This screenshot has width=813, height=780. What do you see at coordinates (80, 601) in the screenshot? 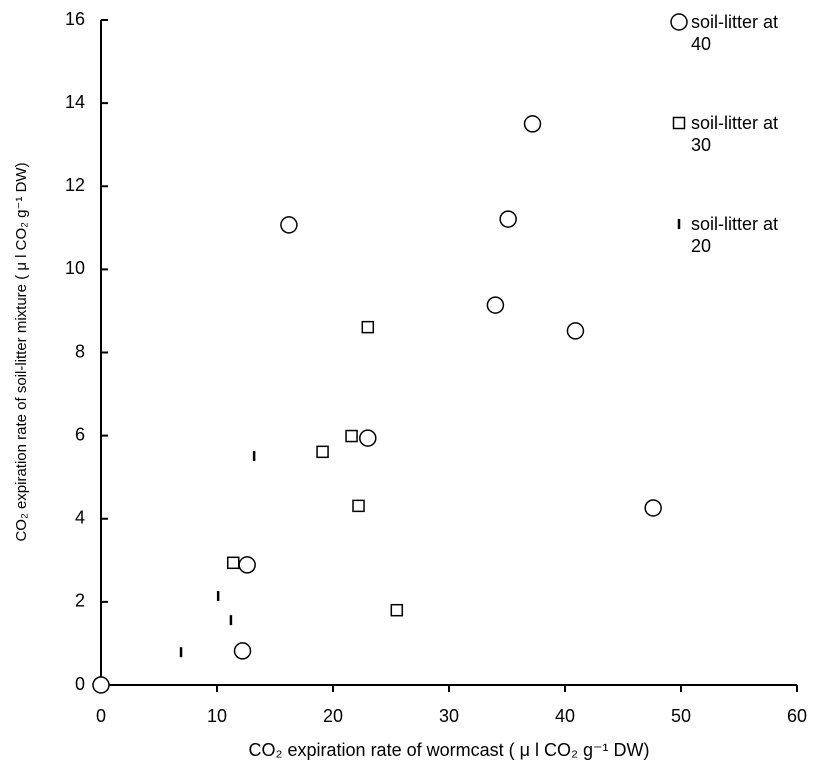
I see `y-tick-label: 2` at bounding box center [80, 601].